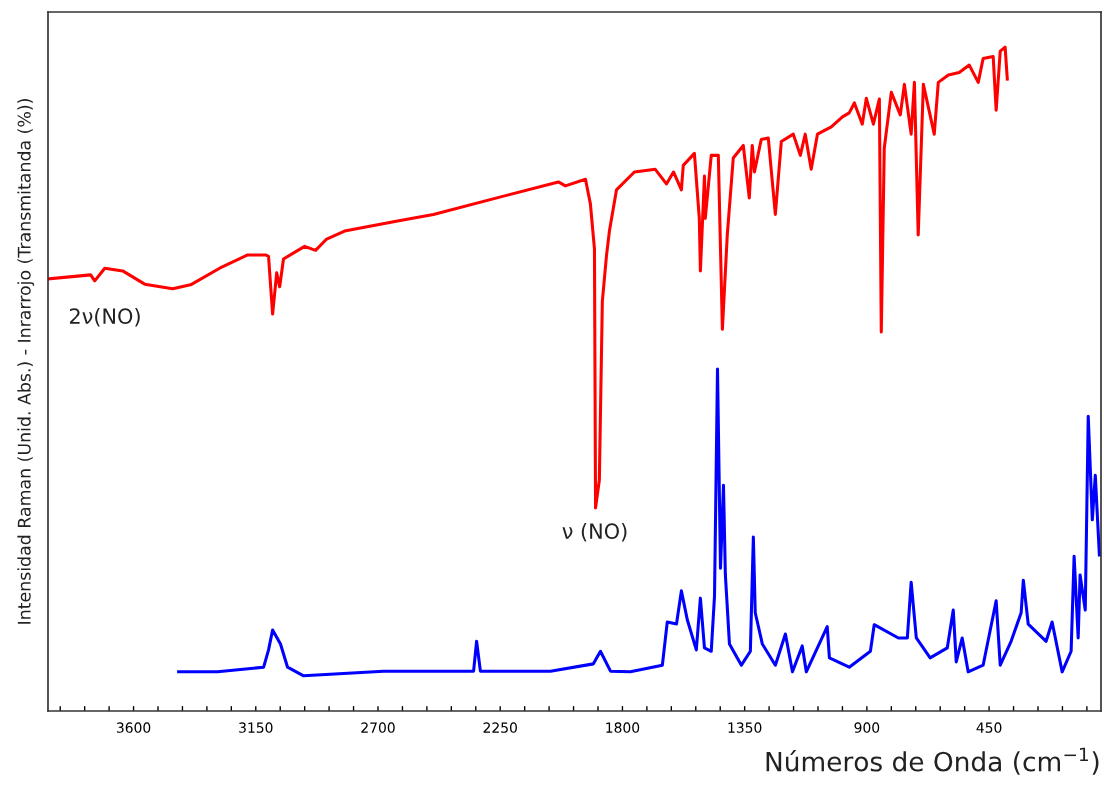 The height and width of the screenshot is (785, 1104). I want to click on x-tick-label: 900, so click(867, 727).